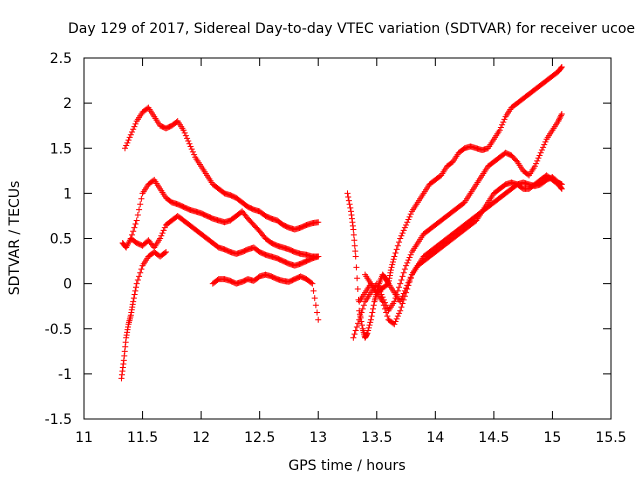 The image size is (640, 480). I want to click on x-tick-label: 12.5, so click(259, 438).